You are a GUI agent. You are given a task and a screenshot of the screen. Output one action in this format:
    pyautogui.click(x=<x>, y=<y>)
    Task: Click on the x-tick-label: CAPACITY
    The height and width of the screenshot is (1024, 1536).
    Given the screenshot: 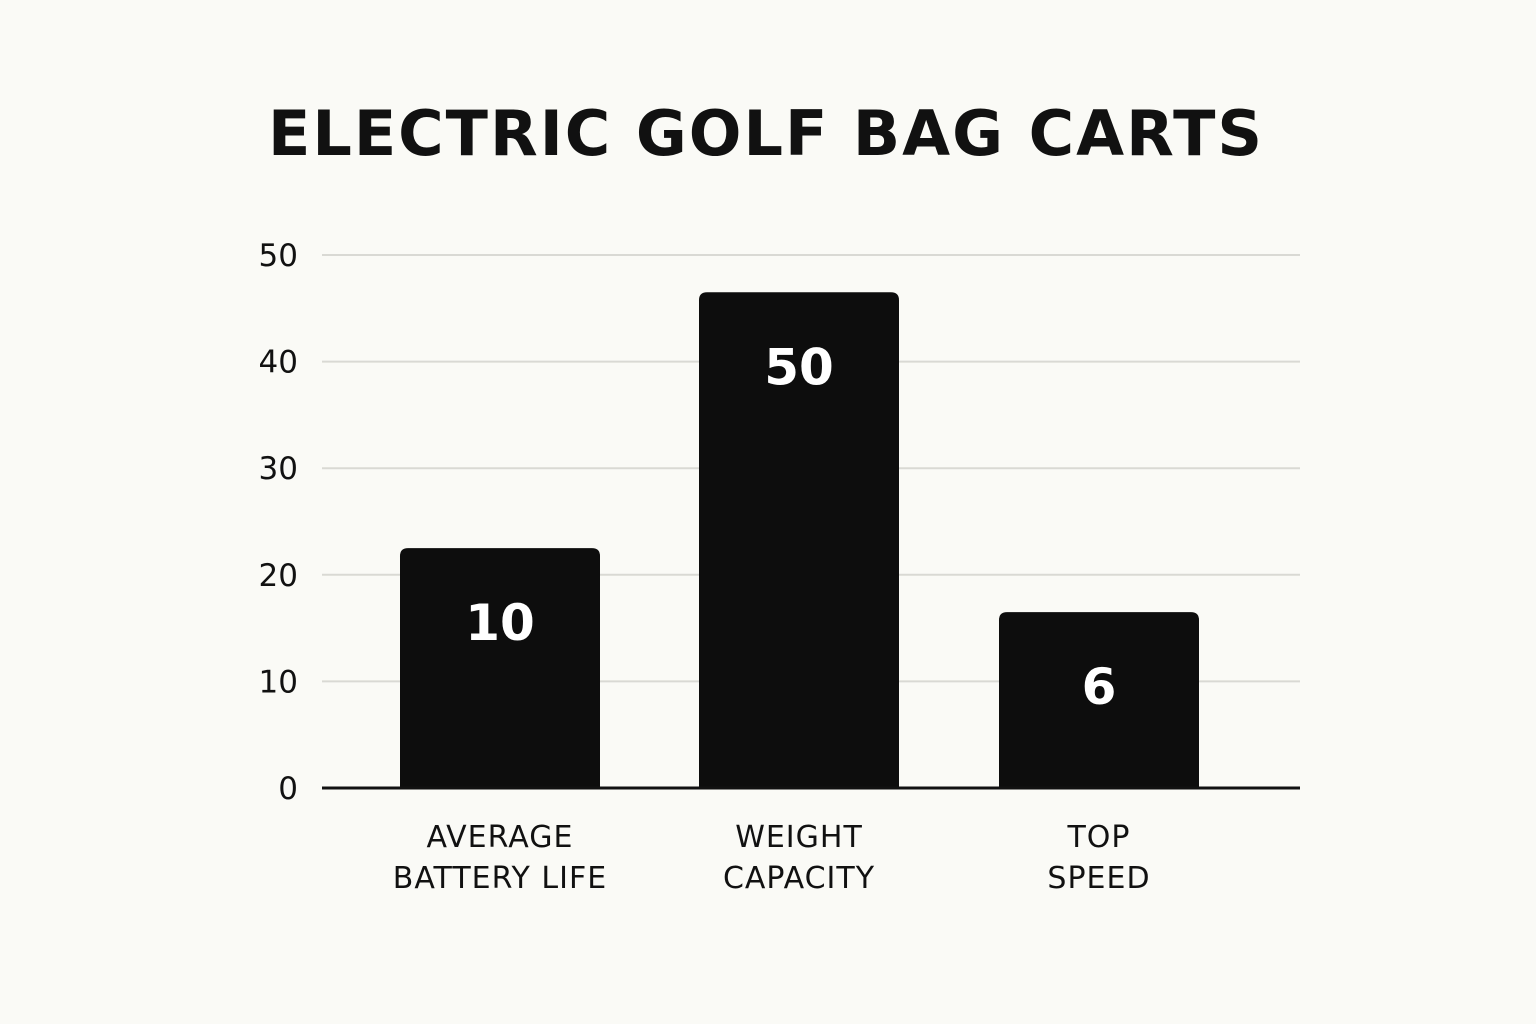 What is the action you would take?
    pyautogui.click(x=799, y=878)
    